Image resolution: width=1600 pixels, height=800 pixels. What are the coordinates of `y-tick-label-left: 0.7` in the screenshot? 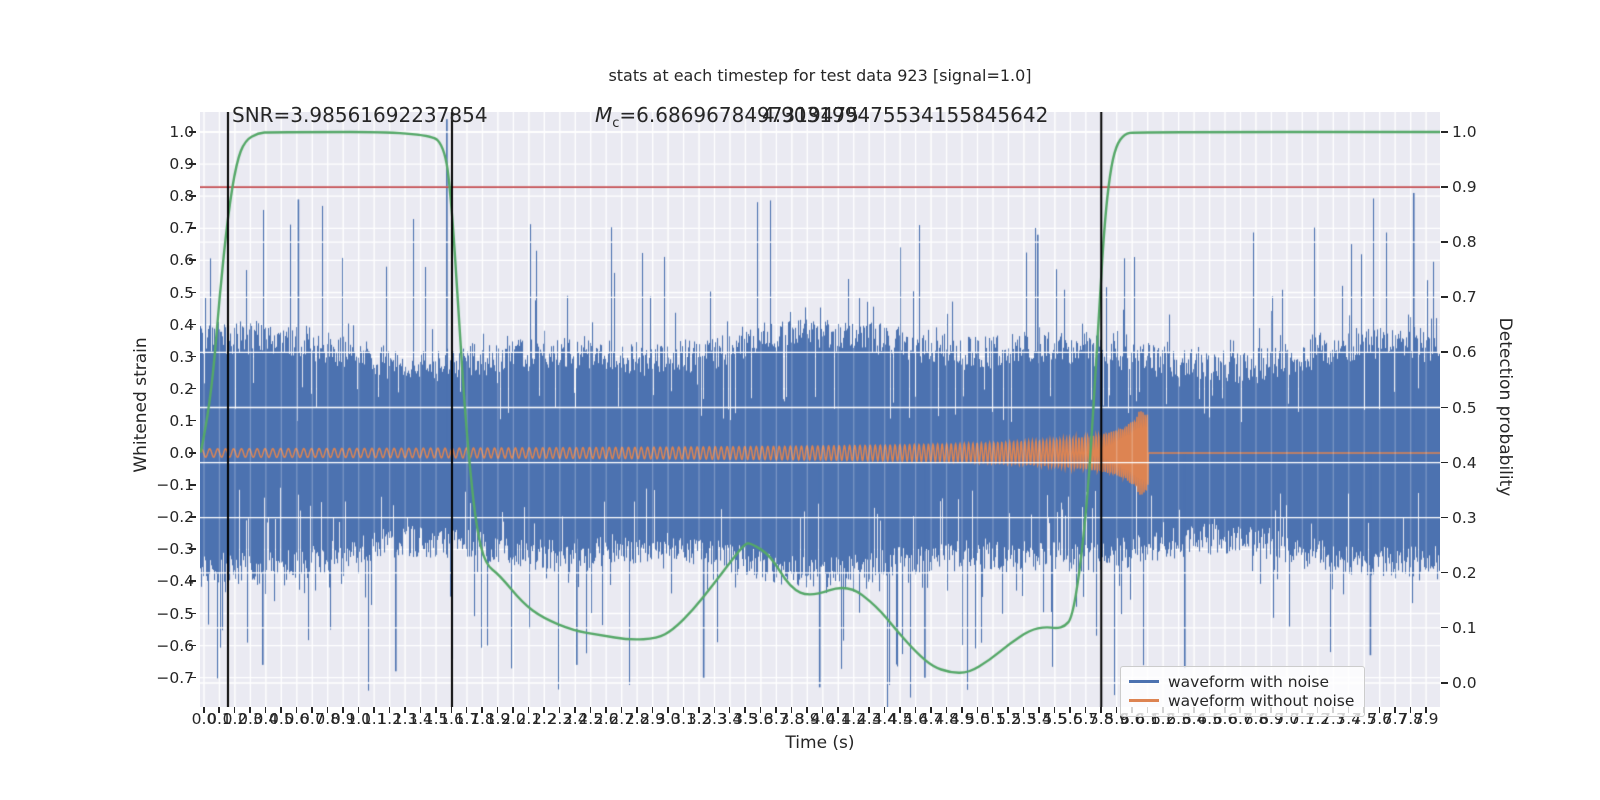 It's located at (181, 228).